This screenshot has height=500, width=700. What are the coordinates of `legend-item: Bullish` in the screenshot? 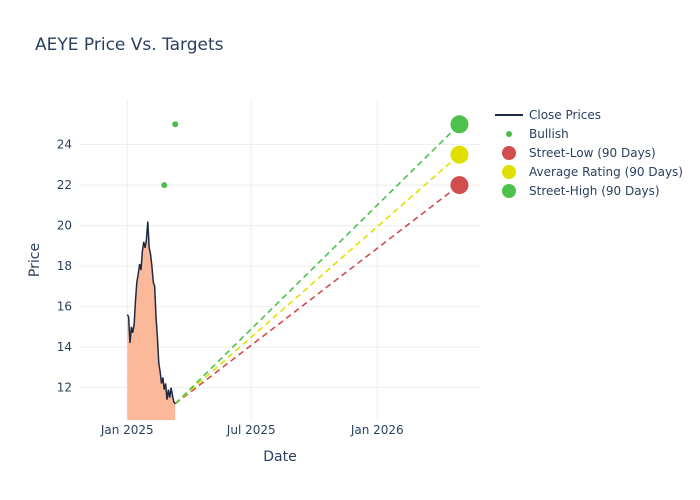 It's located at (537, 134).